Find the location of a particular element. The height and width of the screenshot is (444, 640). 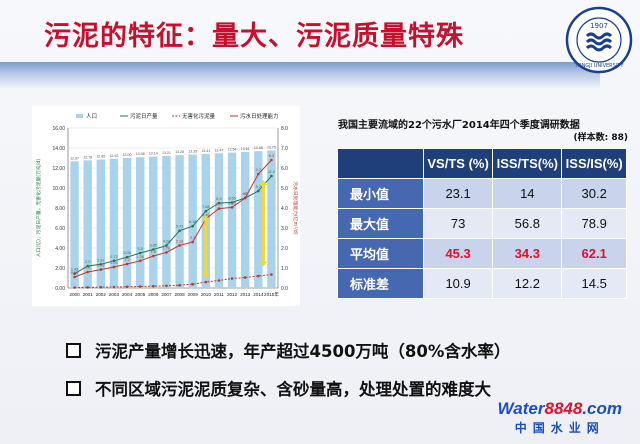

y-right-tick-label: 2.0 is located at coordinates (284, 249).